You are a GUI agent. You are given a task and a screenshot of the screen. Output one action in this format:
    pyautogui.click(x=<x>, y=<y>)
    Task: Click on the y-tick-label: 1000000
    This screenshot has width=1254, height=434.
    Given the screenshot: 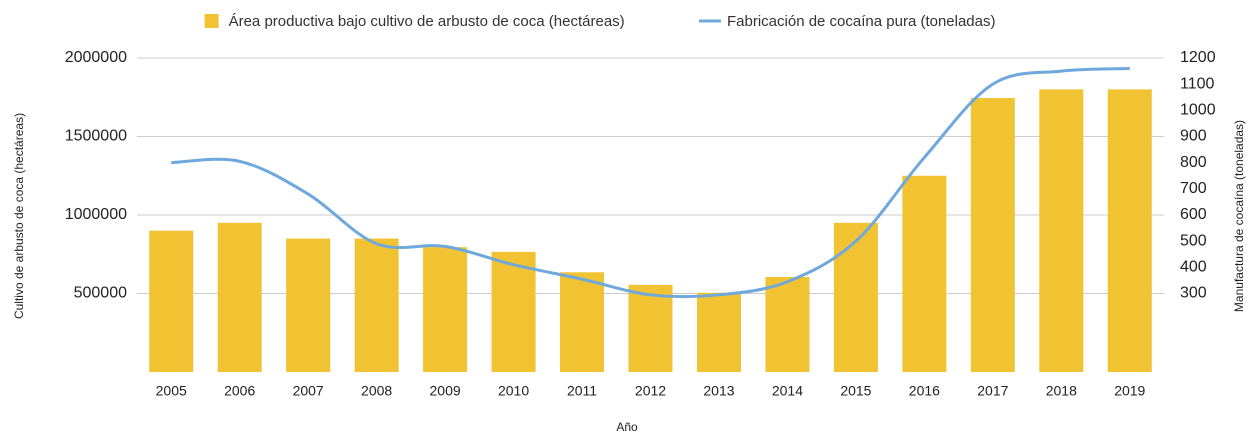 What is the action you would take?
    pyautogui.click(x=96, y=214)
    